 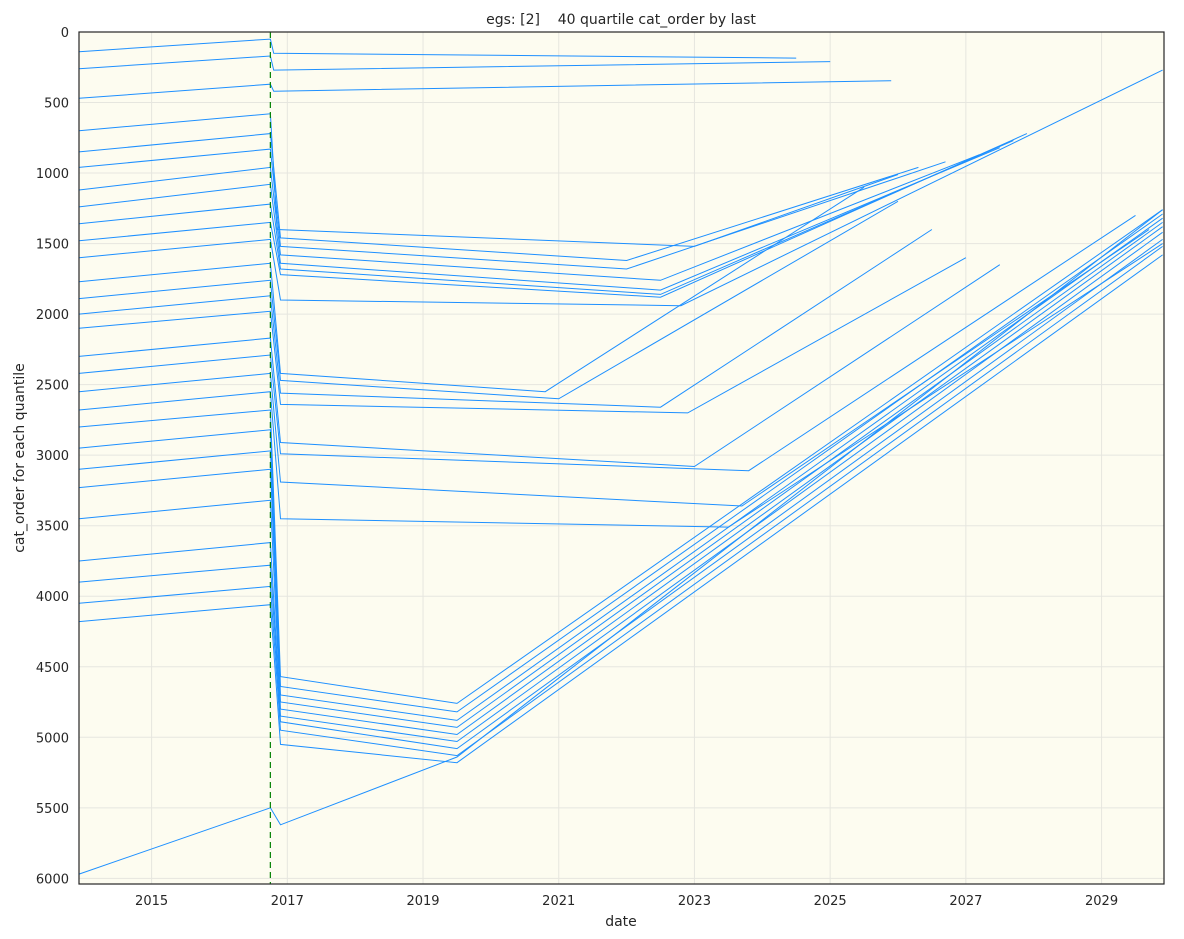 What do you see at coordinates (52, 245) in the screenshot?
I see `y-tick-label: 1500` at bounding box center [52, 245].